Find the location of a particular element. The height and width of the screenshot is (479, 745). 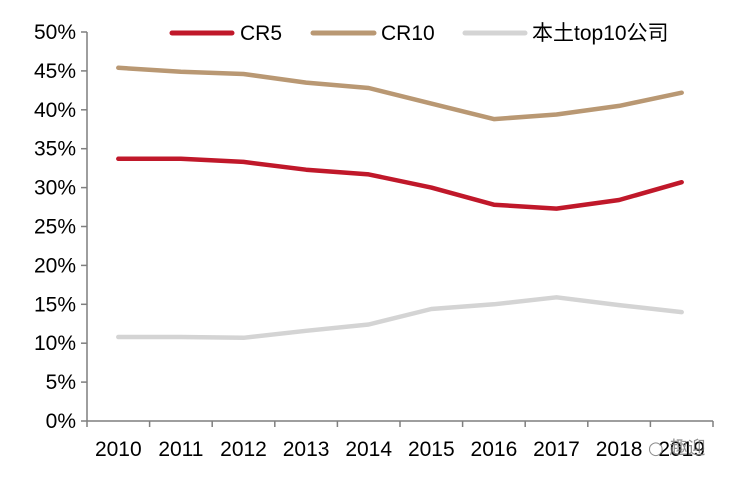

y-tick-label: 50% is located at coordinates (55, 32).